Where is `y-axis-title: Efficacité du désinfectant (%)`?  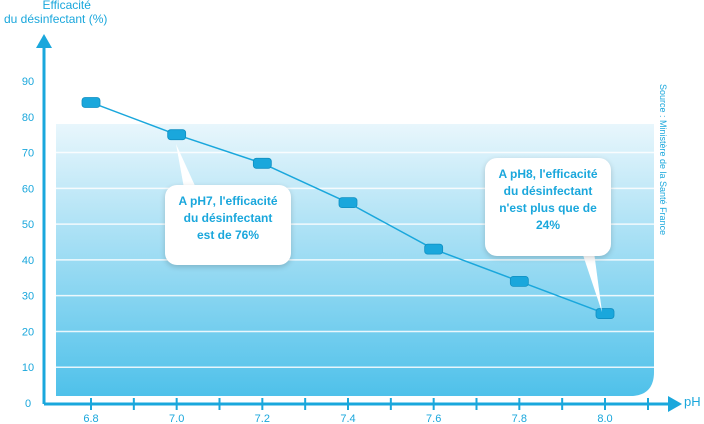 y-axis-title: Efficacité du désinfectant (%) is located at coordinates (55, 13).